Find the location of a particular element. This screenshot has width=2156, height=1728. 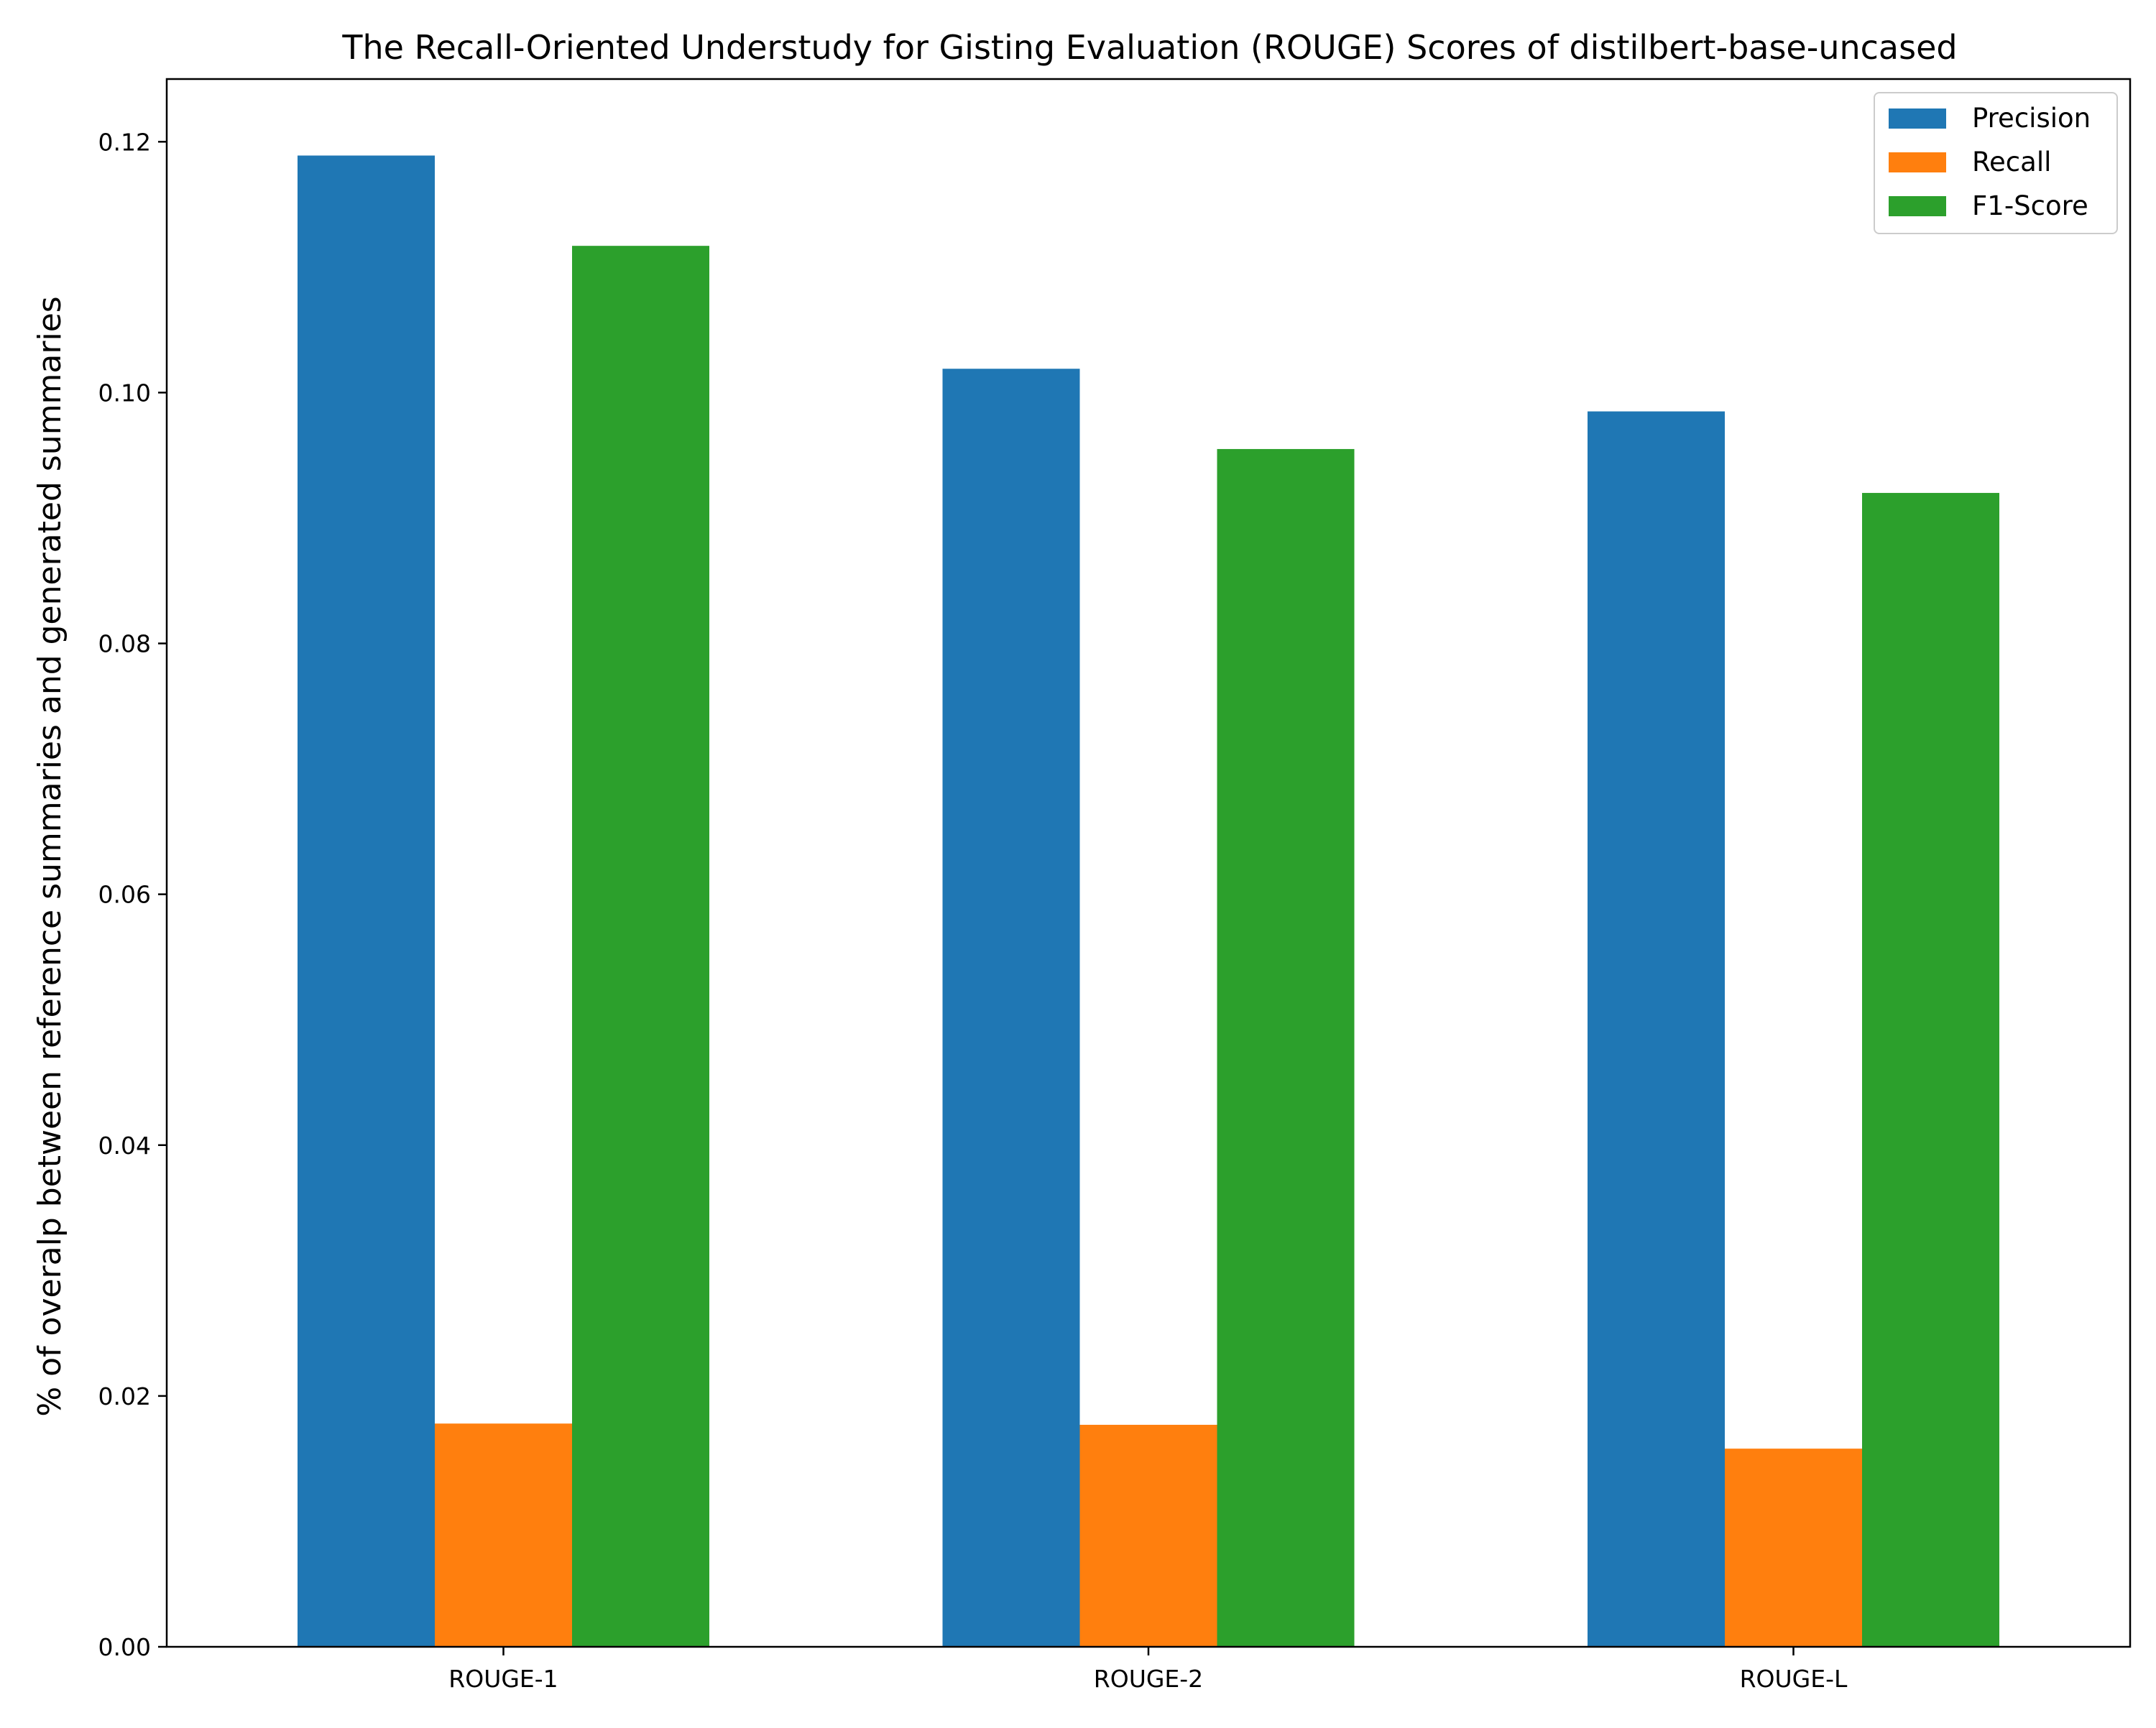

bar-rouge-l-precision is located at coordinates (1657, 1029).